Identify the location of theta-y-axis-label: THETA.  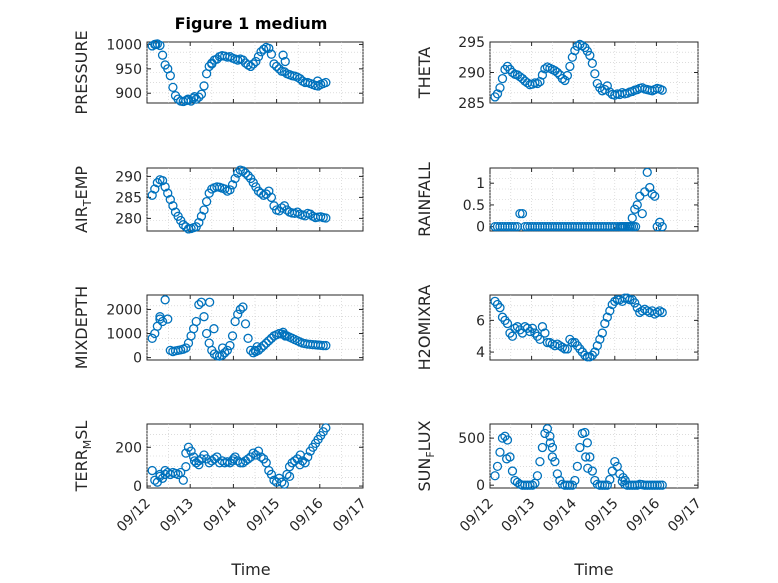
(424, 73).